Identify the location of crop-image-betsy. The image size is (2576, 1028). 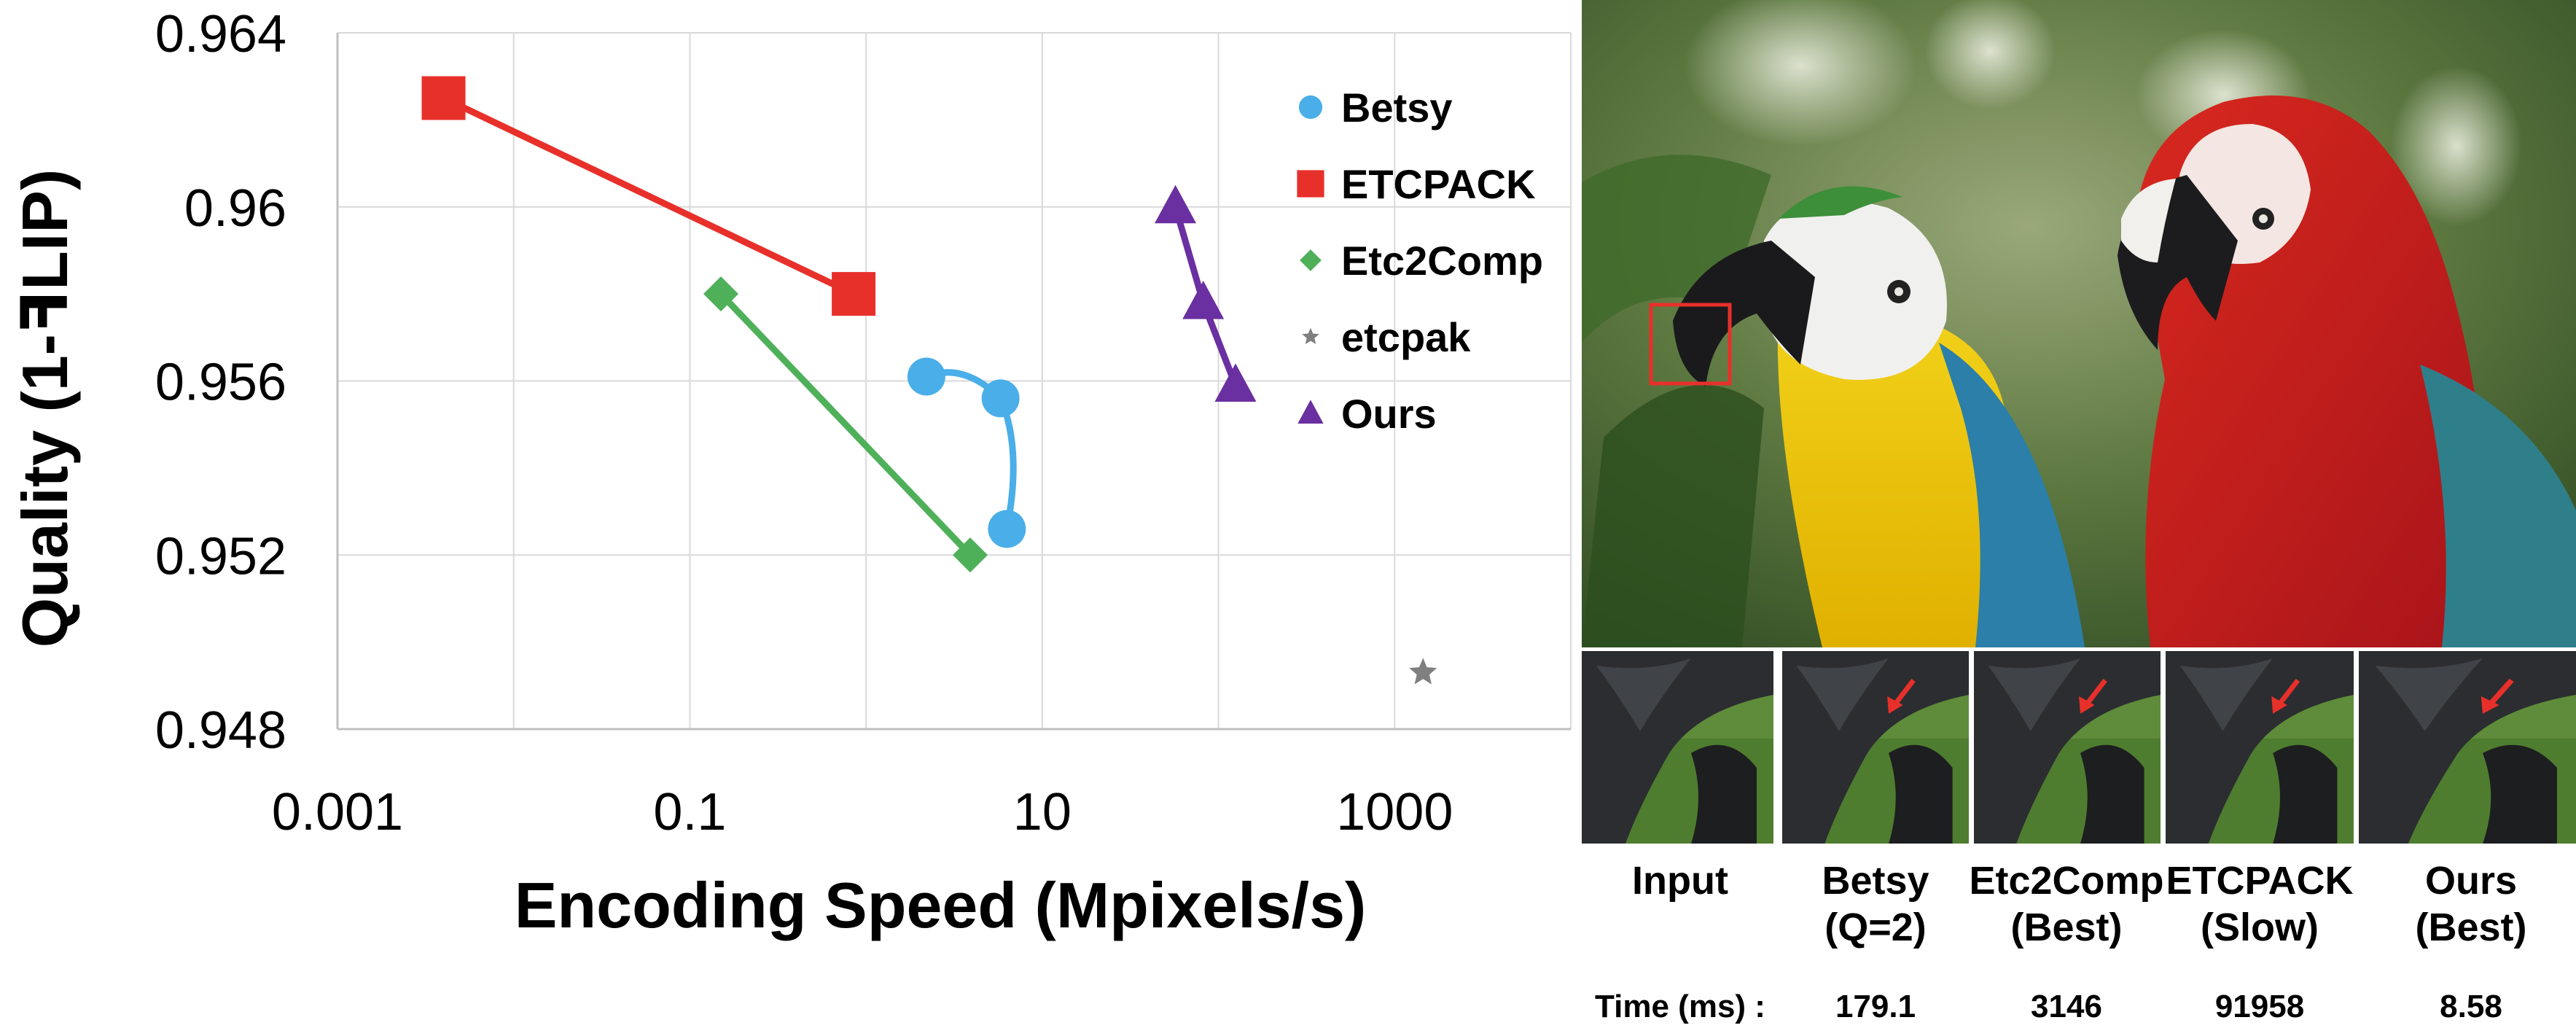
(1875, 748).